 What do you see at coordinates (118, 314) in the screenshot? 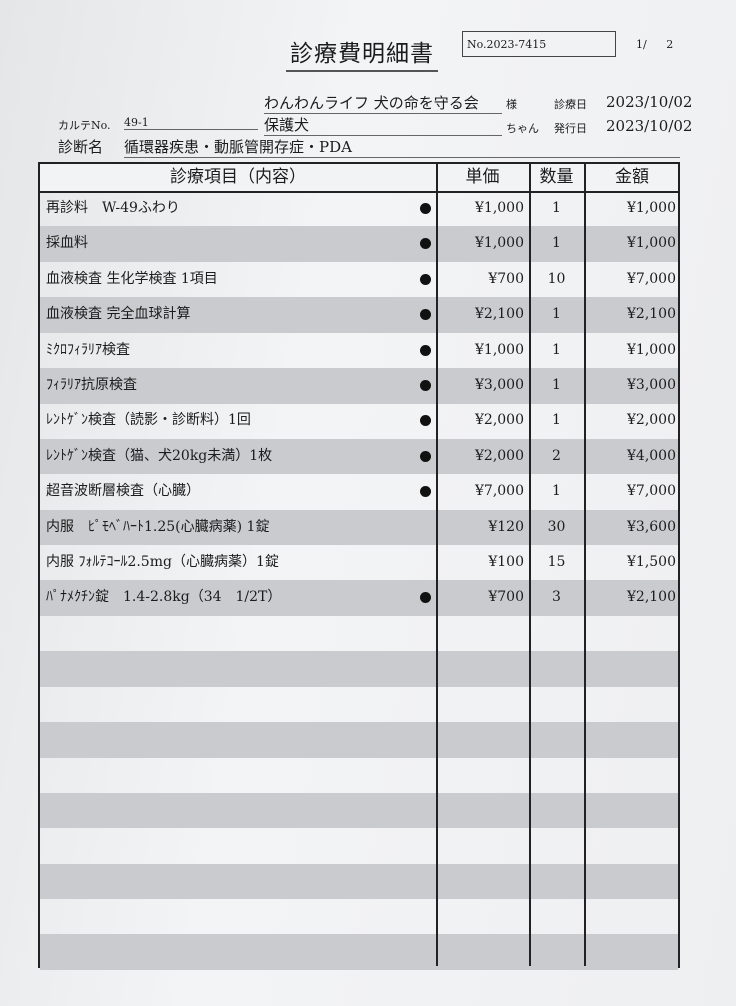
I see `item-name: 血液検査 完全血球計算` at bounding box center [118, 314].